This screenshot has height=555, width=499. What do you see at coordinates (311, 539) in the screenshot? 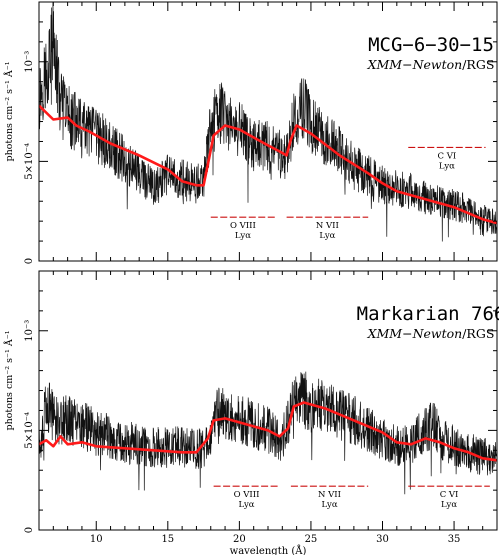
I see `x-tick-label: 25` at bounding box center [311, 539].